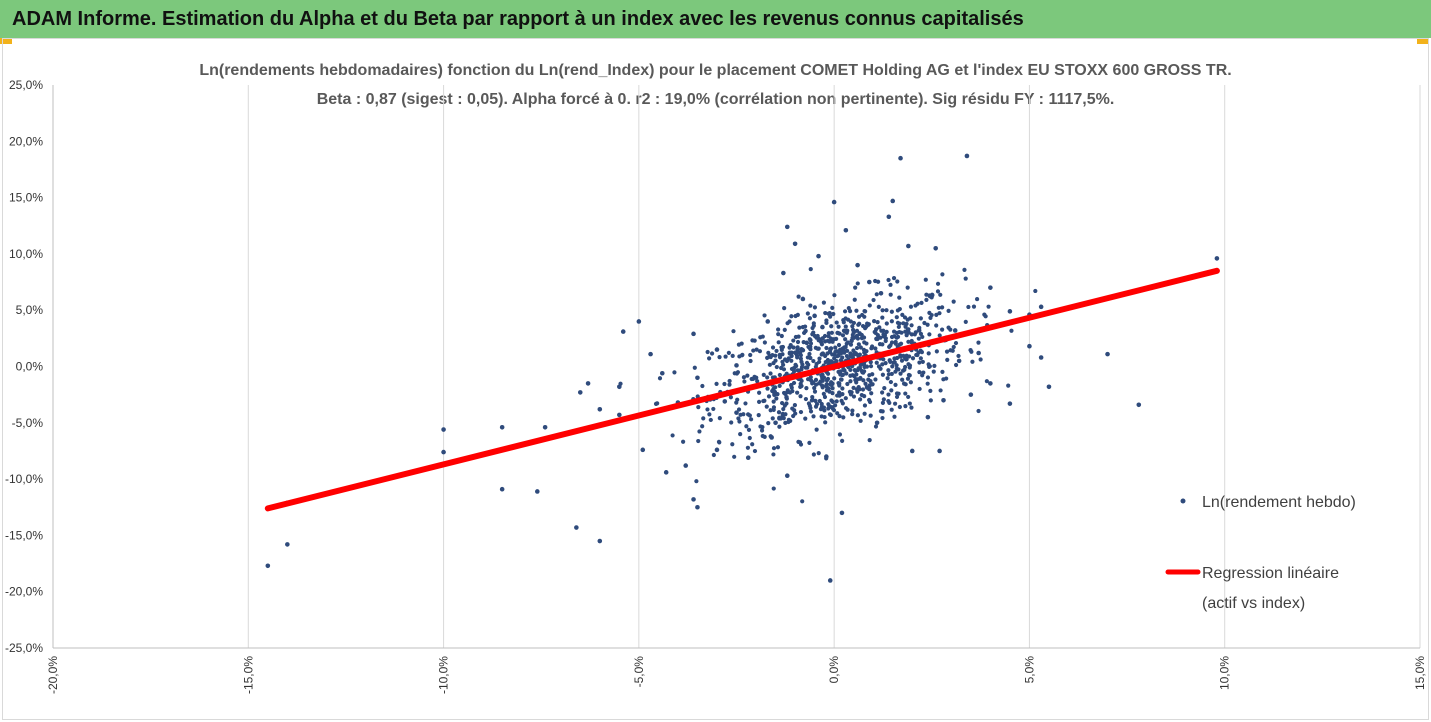 Image resolution: width=1431 pixels, height=722 pixels. What do you see at coordinates (1253, 603) in the screenshot?
I see `legend-label-regression-line2: (actif vs index)` at bounding box center [1253, 603].